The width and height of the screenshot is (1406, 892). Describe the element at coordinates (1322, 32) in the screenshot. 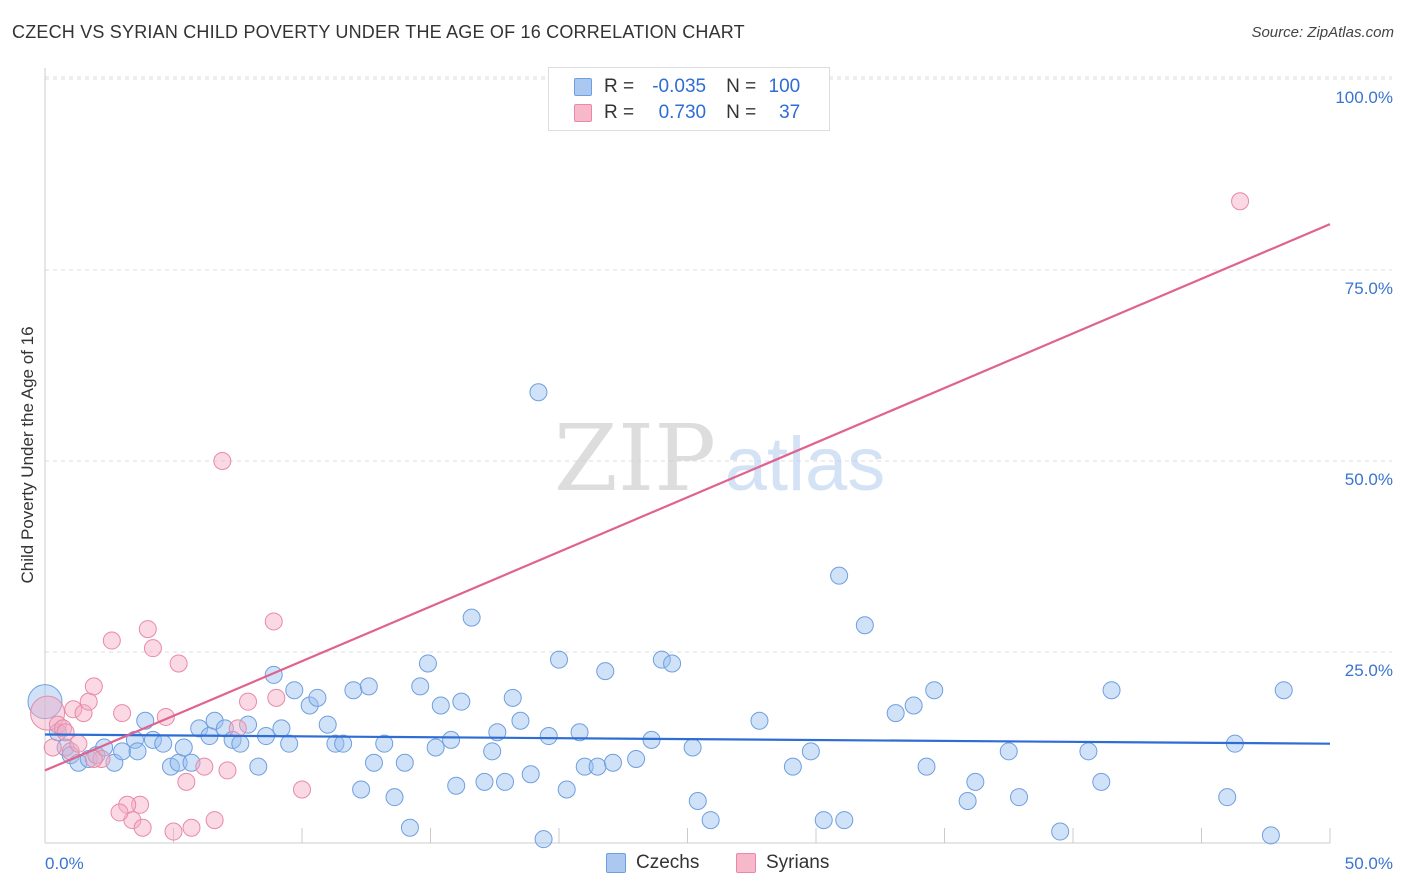

I see `source-label: Source: ZipAtlas.com` at that location.